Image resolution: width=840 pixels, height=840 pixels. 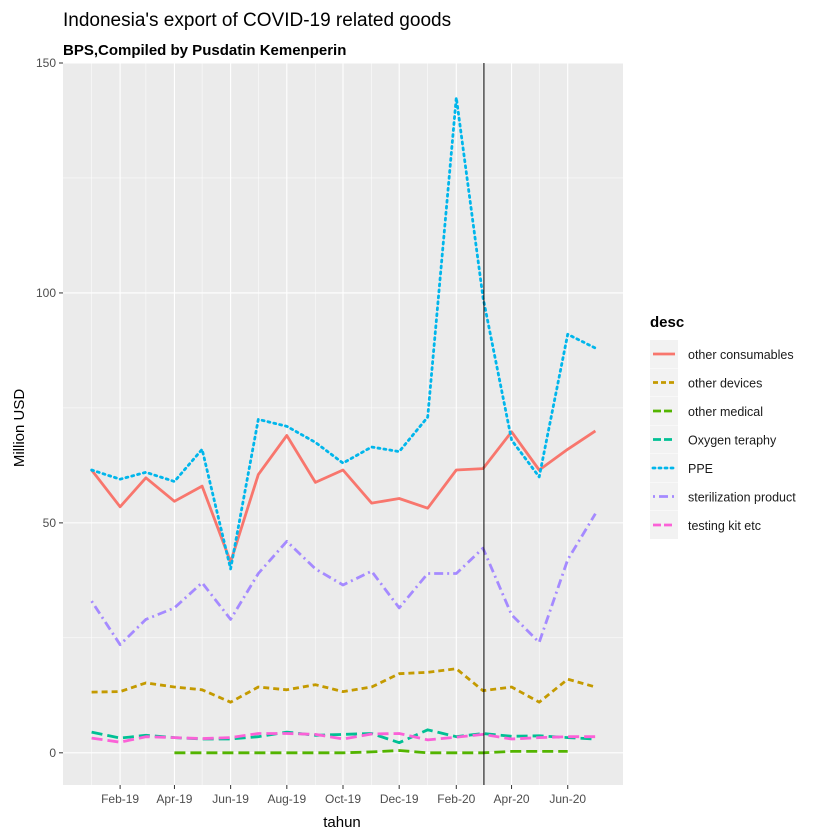 What do you see at coordinates (512, 799) in the screenshot?
I see `x-tick-label: Apr-20` at bounding box center [512, 799].